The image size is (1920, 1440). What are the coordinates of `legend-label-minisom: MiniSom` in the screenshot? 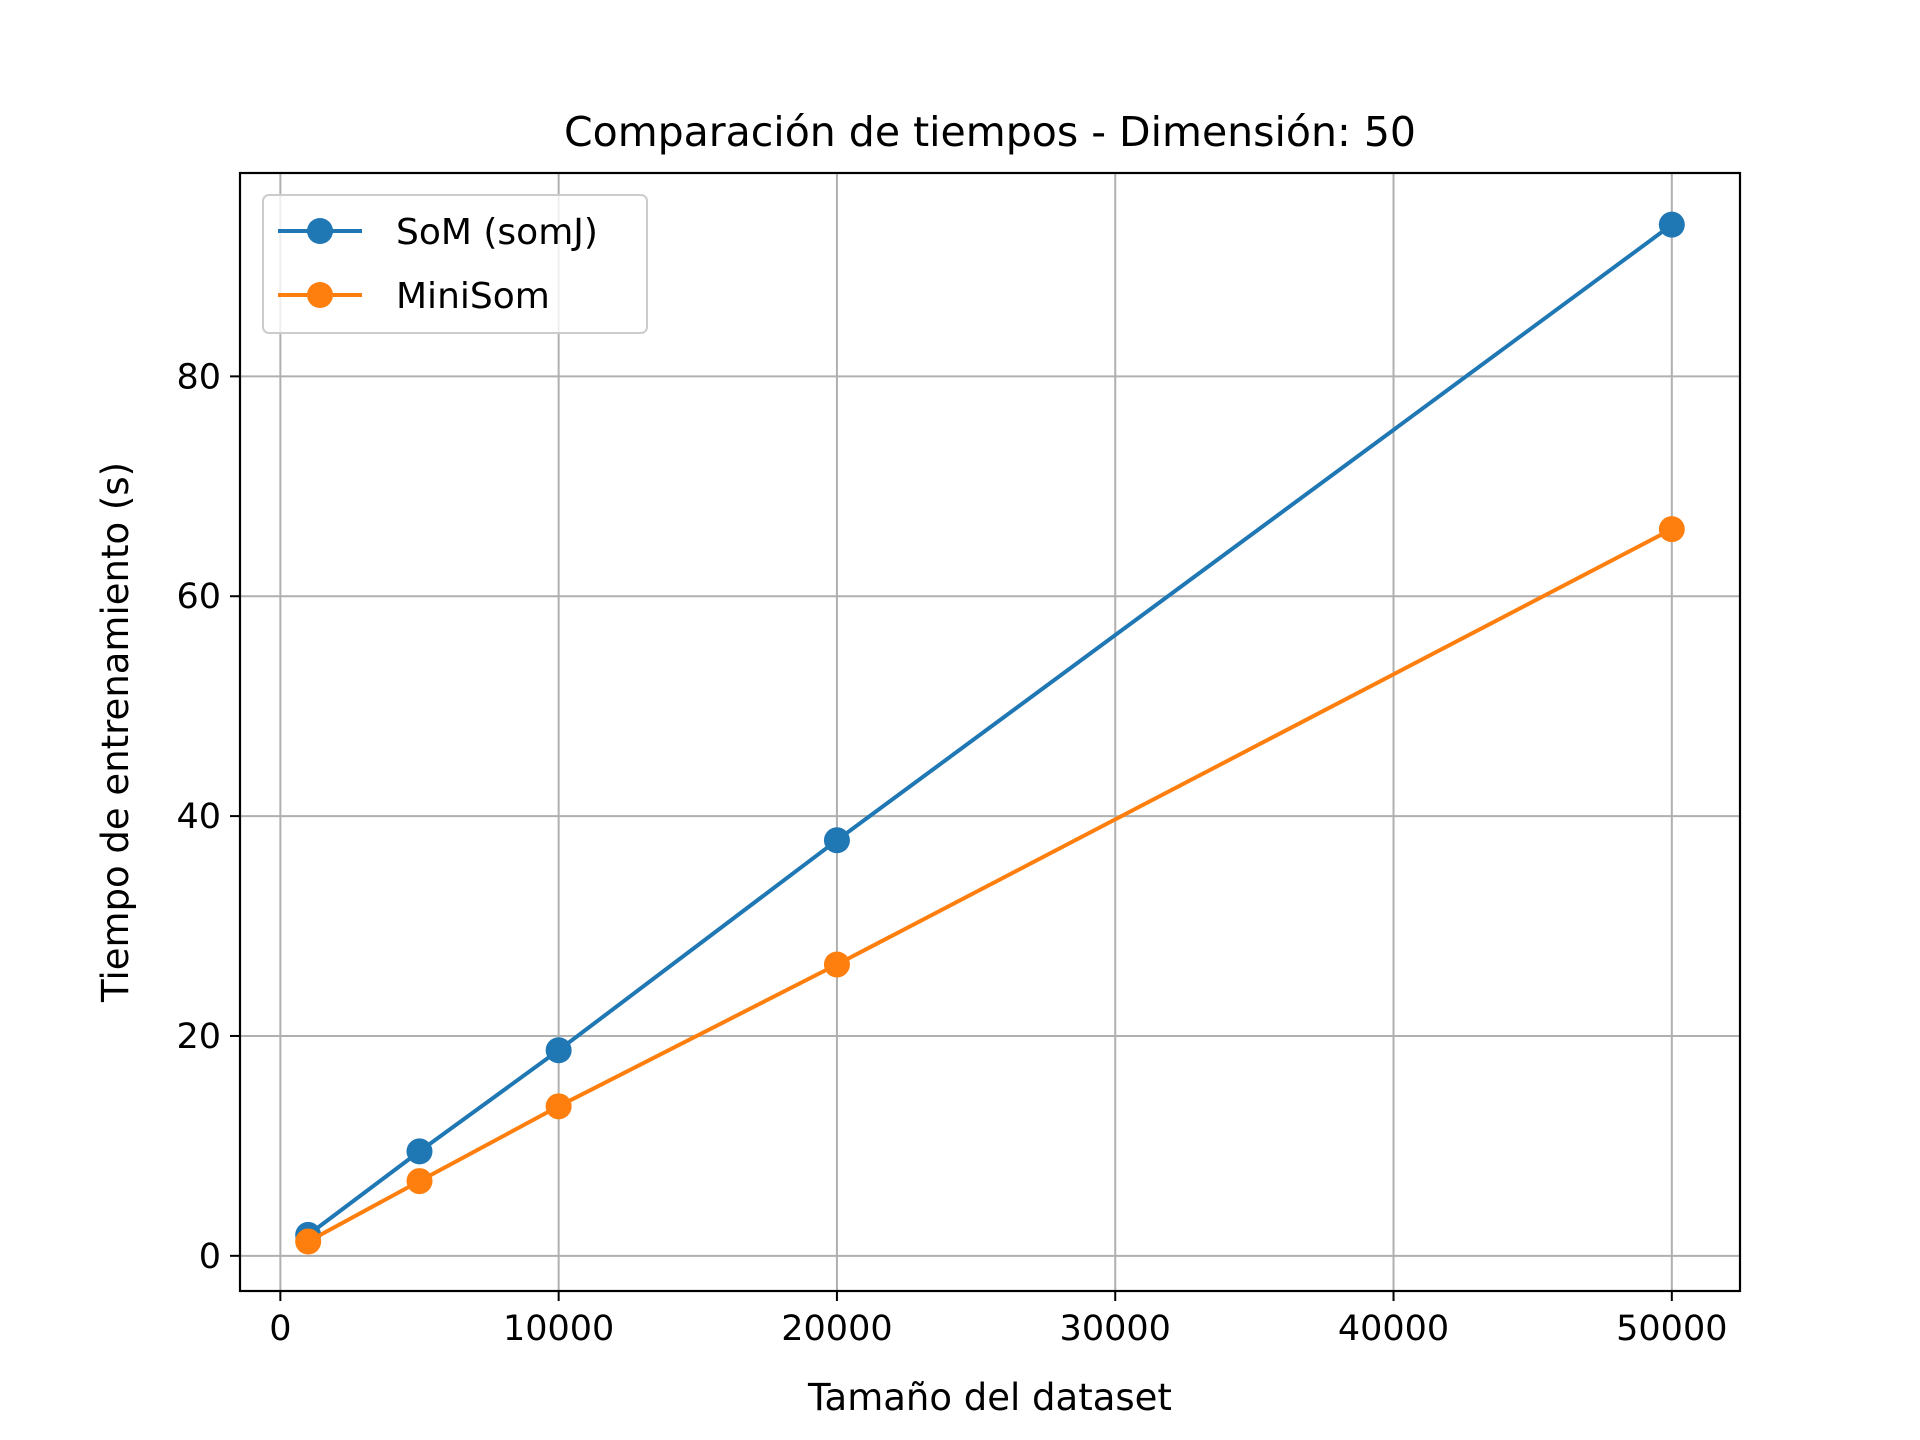 It's located at (473, 296).